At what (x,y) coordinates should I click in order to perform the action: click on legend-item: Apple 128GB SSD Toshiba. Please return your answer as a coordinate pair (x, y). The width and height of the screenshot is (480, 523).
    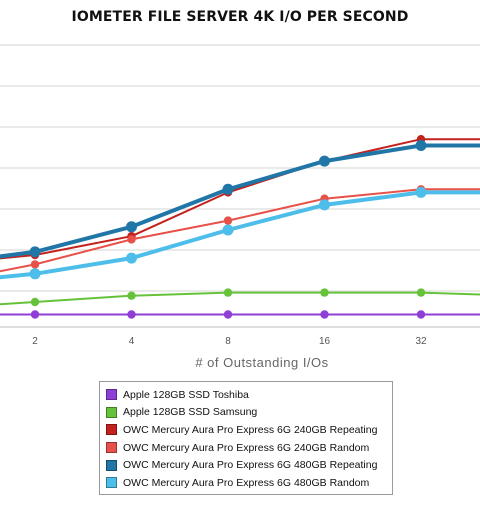
    Looking at the image, I should click on (249, 395).